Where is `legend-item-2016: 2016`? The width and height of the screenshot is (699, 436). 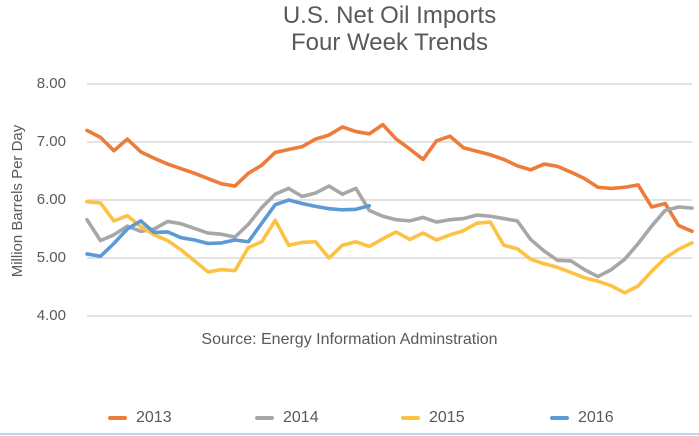
legend-item-2016: 2016 is located at coordinates (582, 418).